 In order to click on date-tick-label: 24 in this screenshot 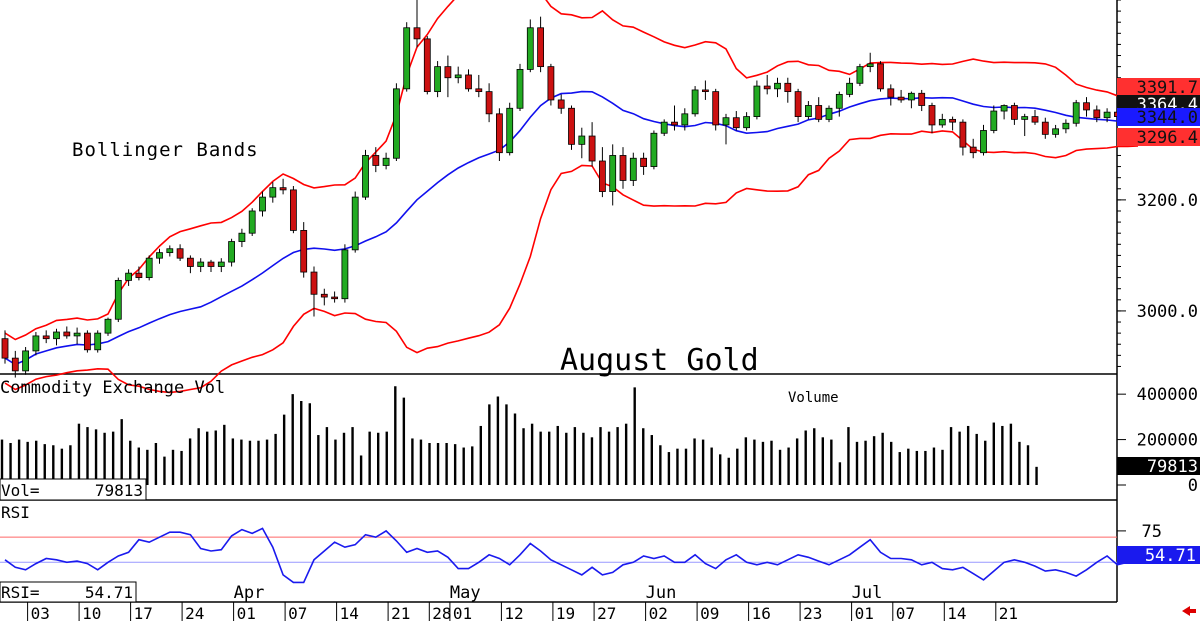, I will do `click(194, 612)`.